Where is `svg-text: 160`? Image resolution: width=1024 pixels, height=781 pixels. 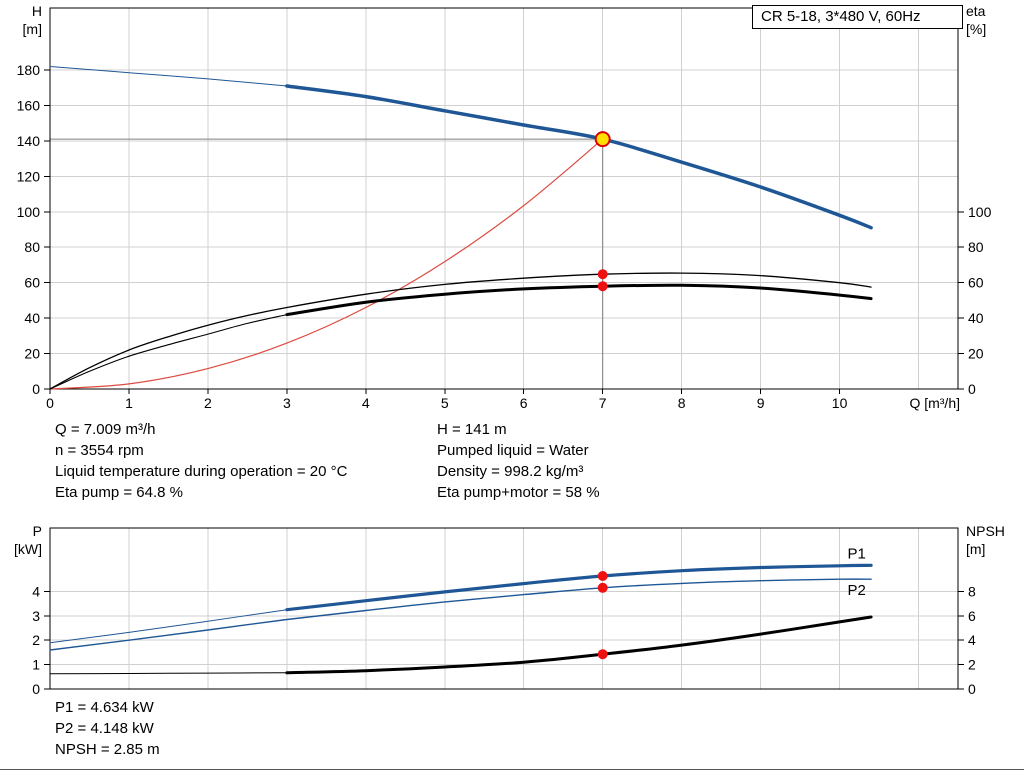 svg-text: 160 is located at coordinates (29, 106).